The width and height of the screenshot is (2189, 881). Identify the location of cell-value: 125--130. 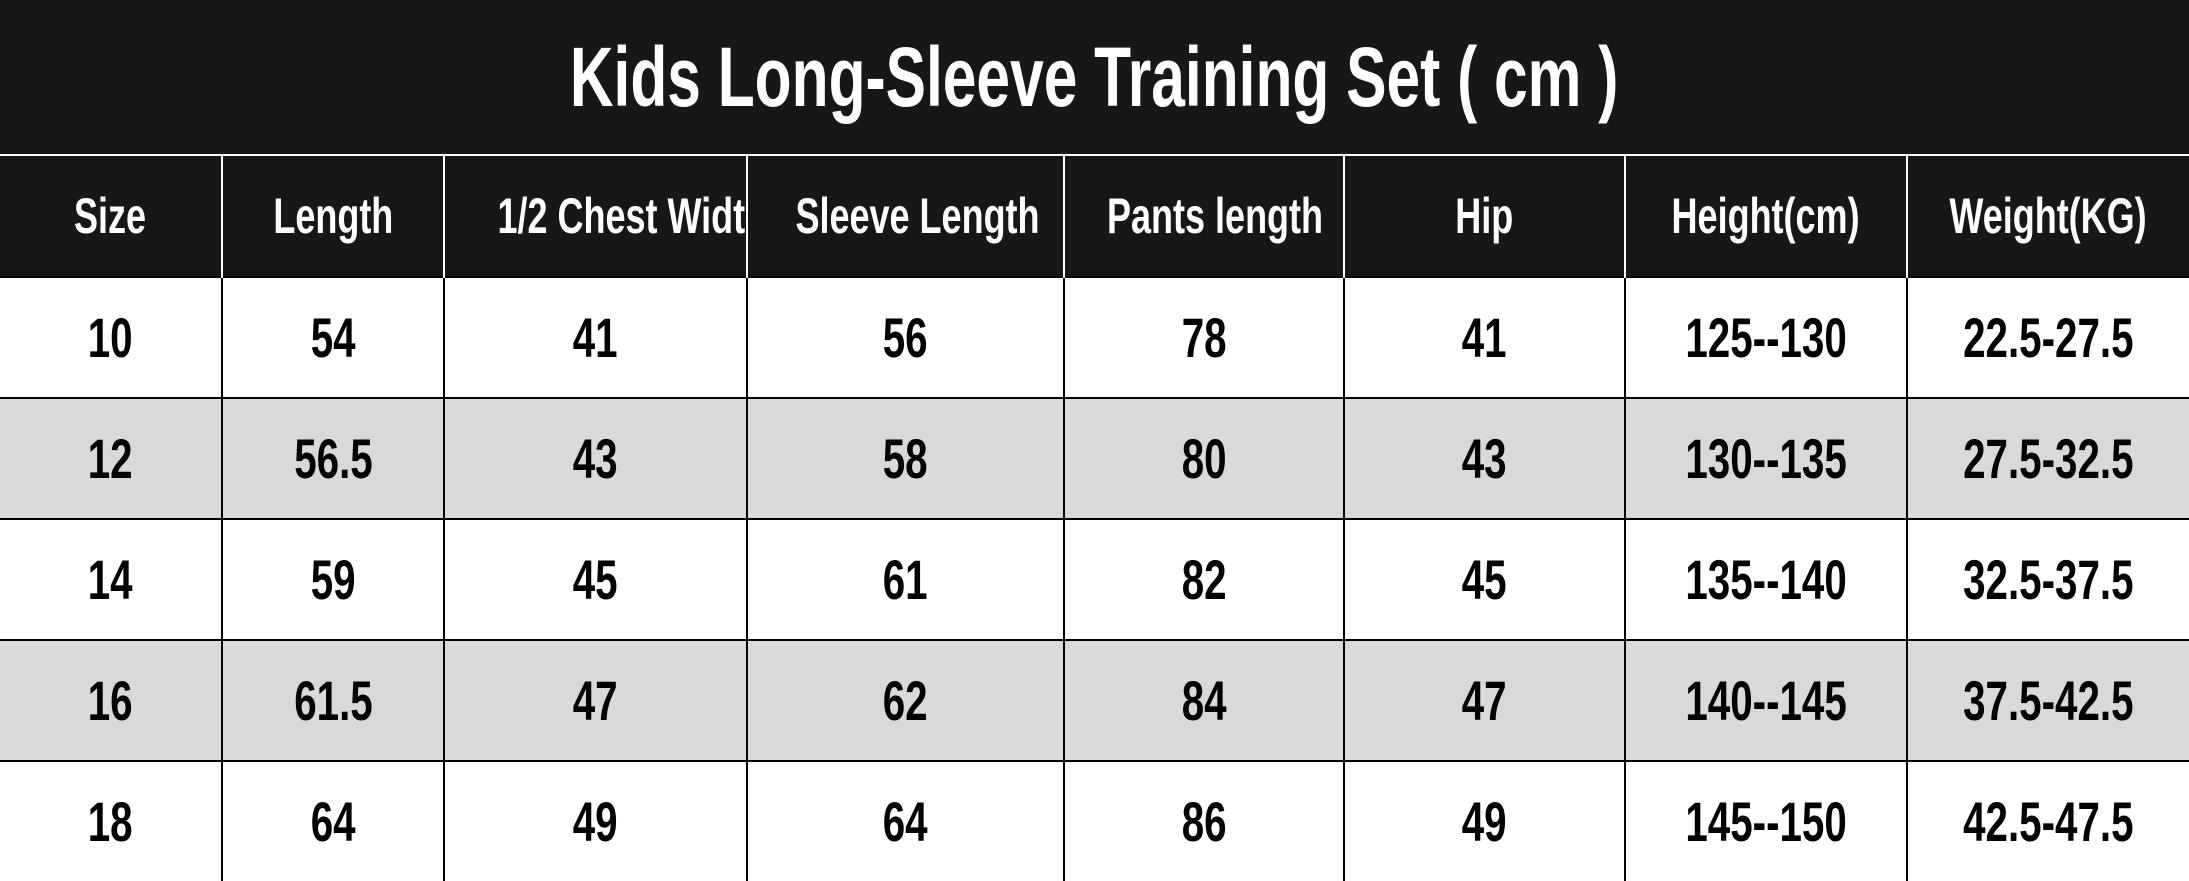
(1766, 337).